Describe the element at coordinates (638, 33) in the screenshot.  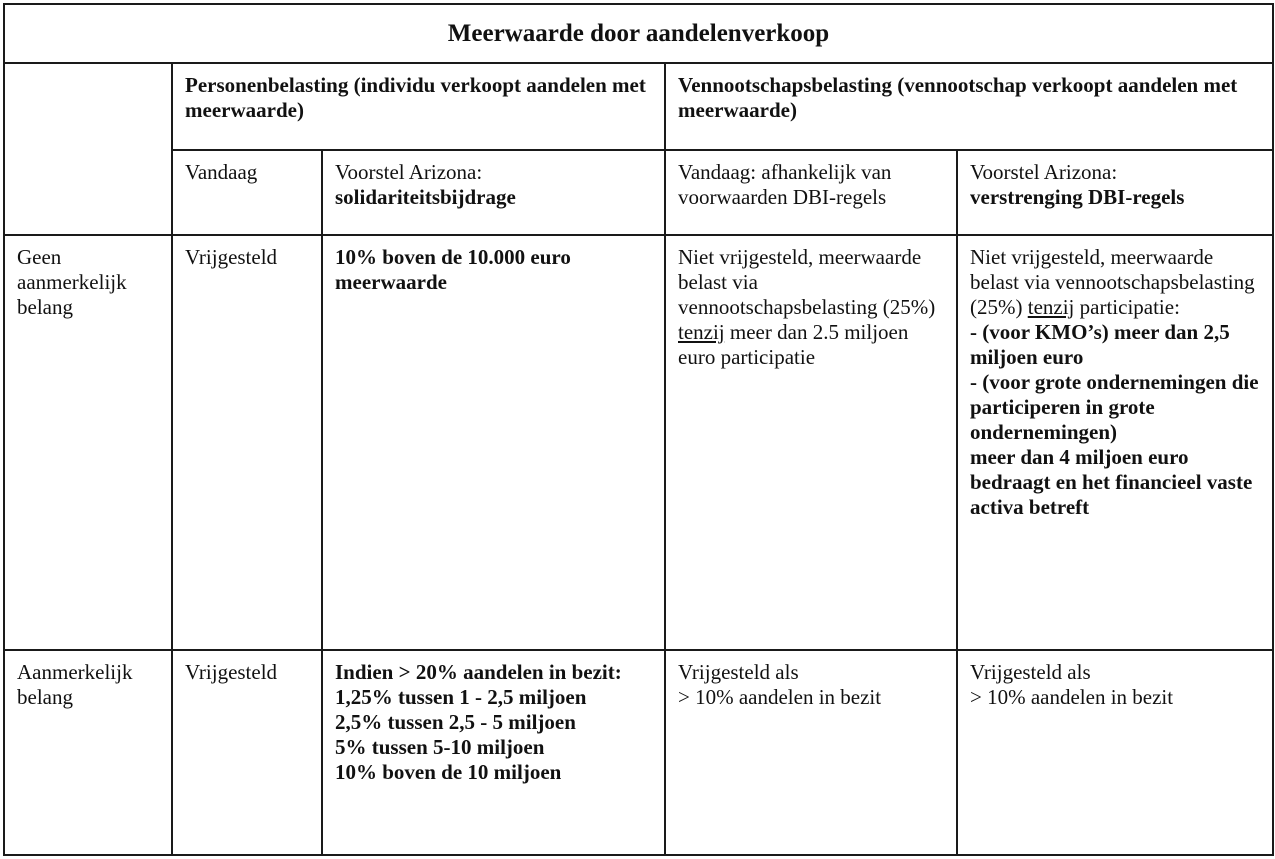
I see `table-title: Meerwaarde door aandelenverkoop` at that location.